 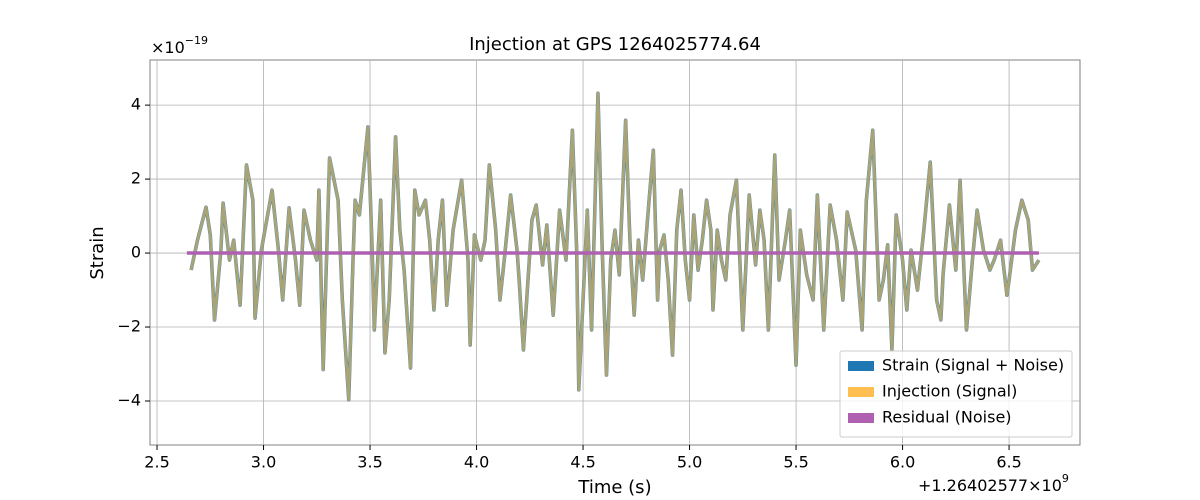 What do you see at coordinates (1008, 462) in the screenshot?
I see `x-tick-label: 6.5` at bounding box center [1008, 462].